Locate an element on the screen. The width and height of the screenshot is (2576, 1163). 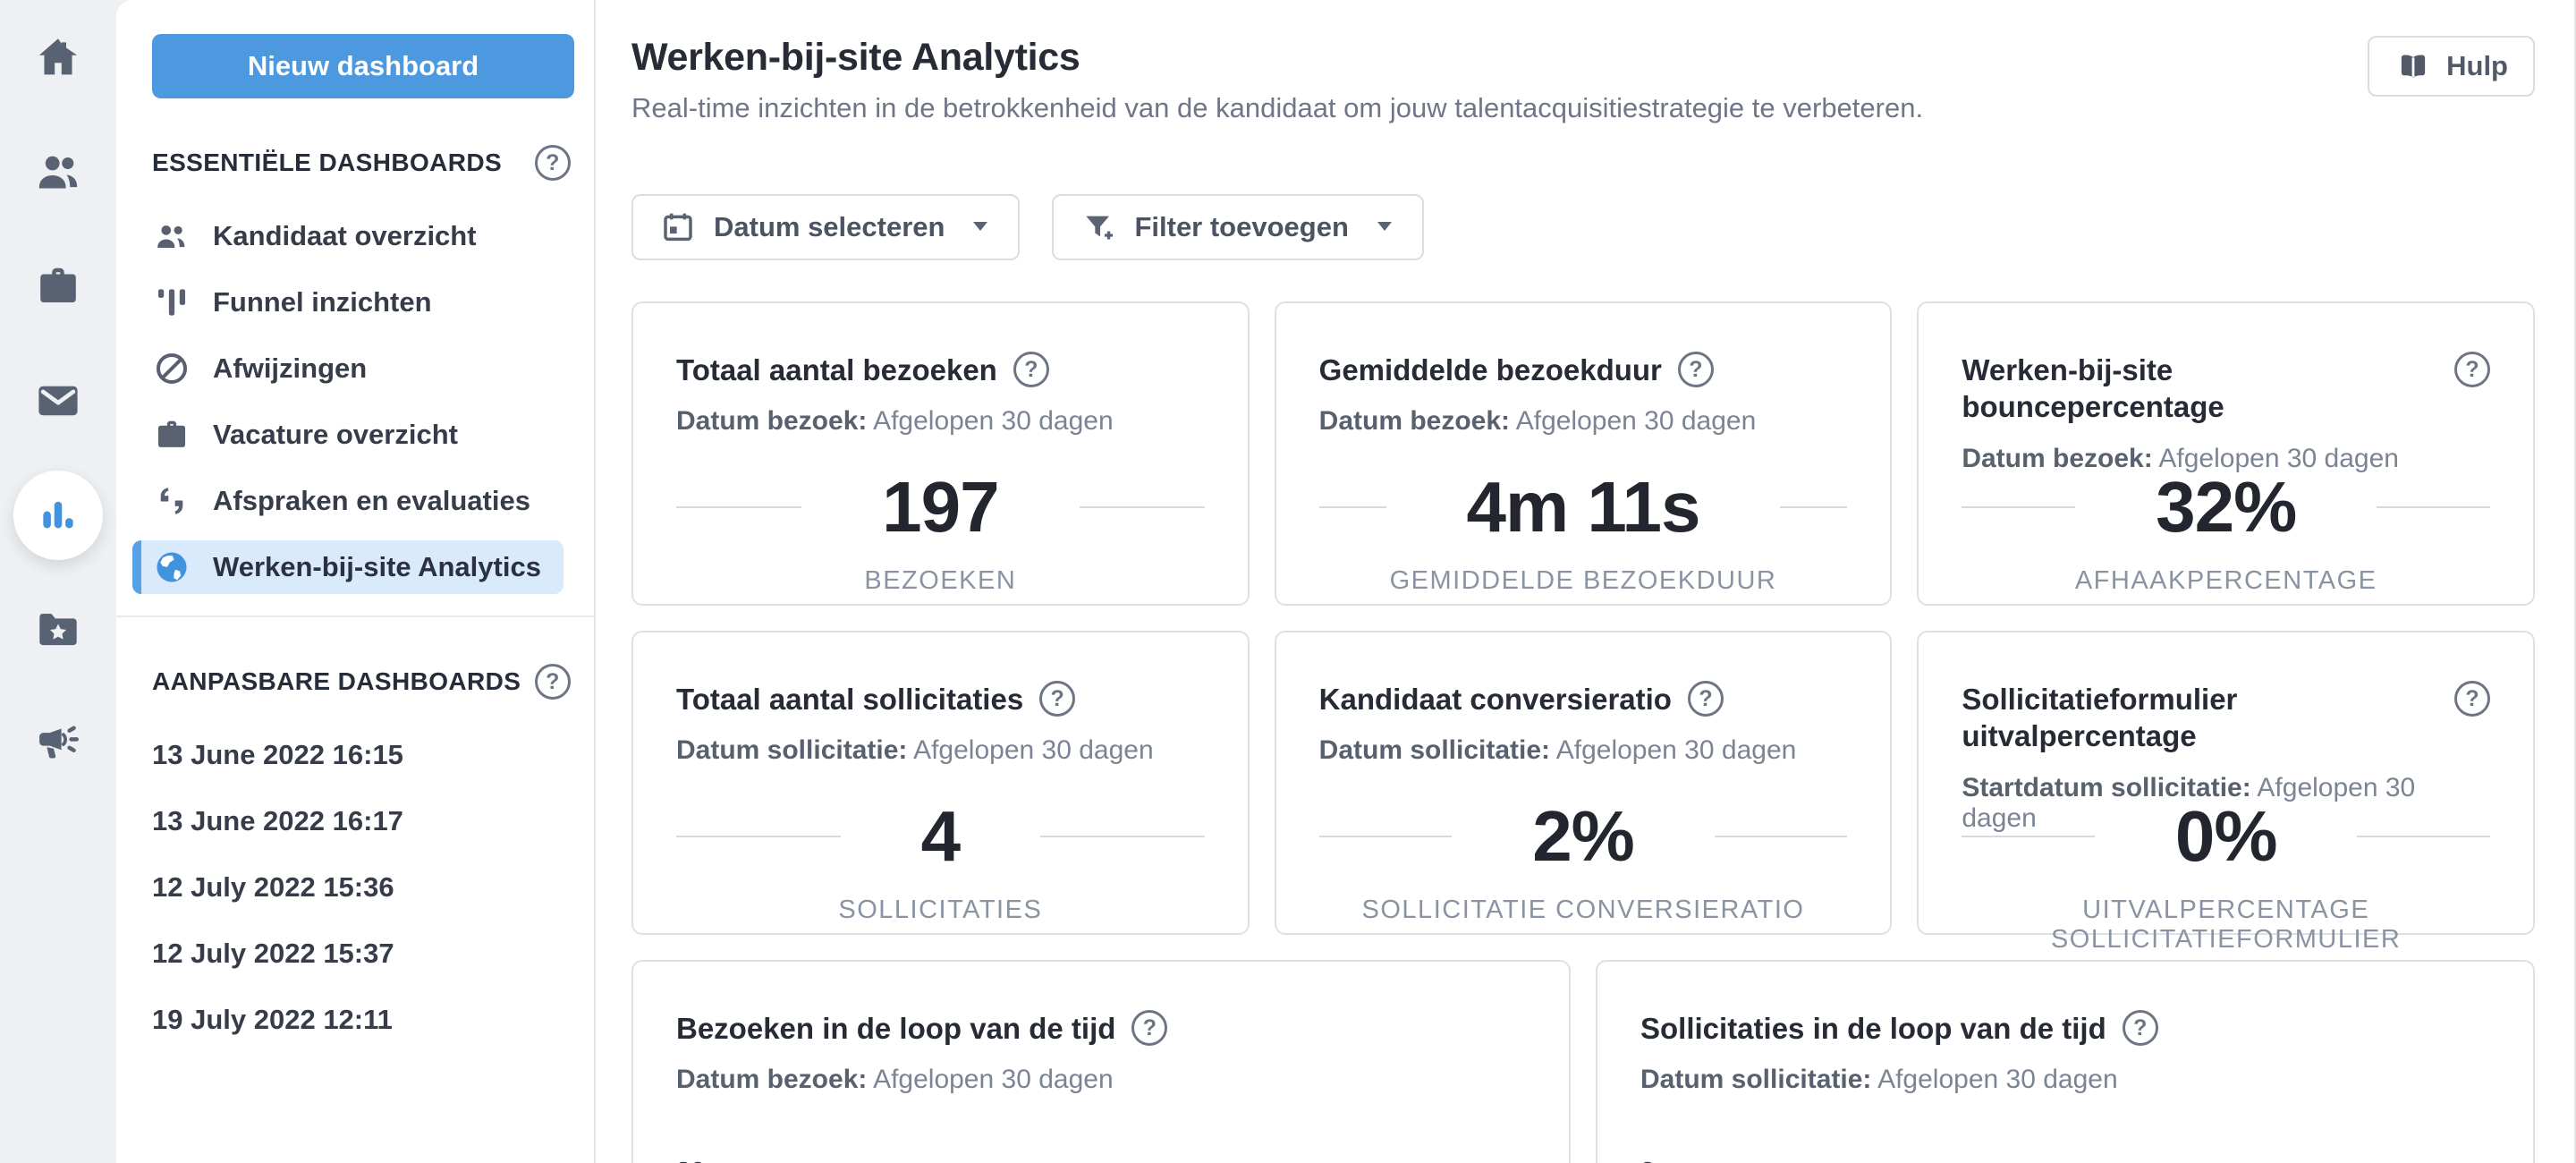
promote-icon is located at coordinates (58, 744).